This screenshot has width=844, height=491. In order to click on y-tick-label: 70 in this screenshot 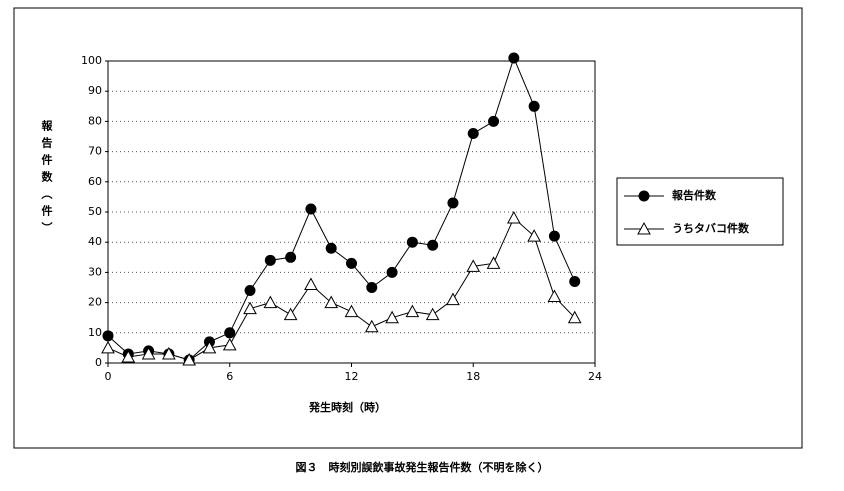, I will do `click(95, 151)`.